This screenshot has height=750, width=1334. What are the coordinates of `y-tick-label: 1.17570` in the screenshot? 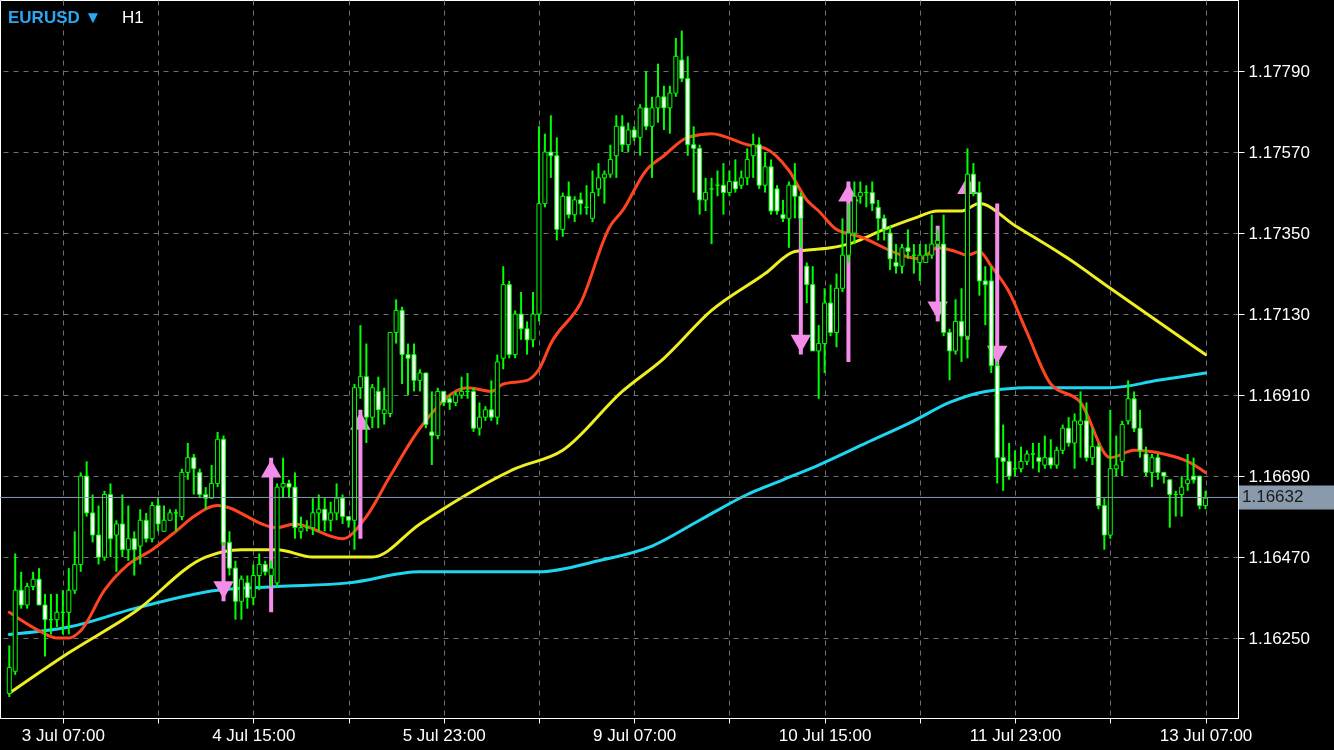 It's located at (1279, 152).